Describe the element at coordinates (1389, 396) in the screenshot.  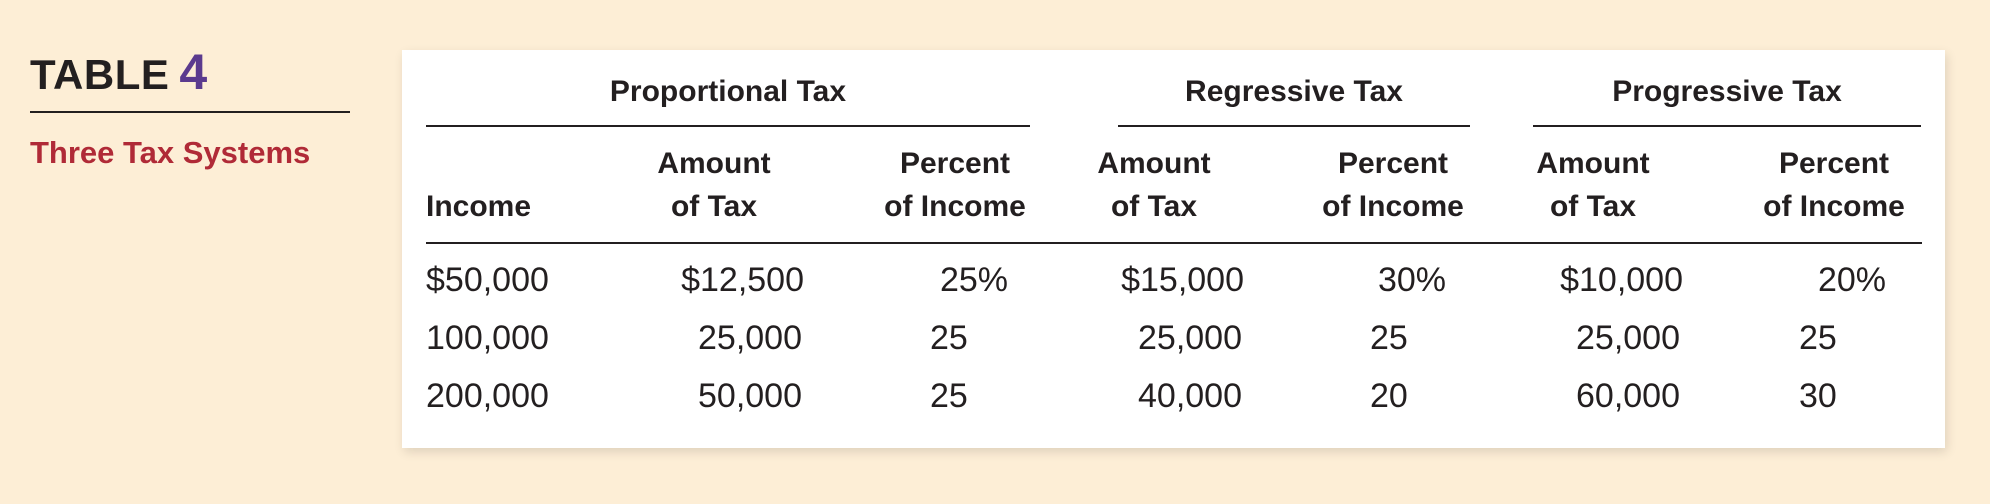
I see `cell-reg-percent: 20` at that location.